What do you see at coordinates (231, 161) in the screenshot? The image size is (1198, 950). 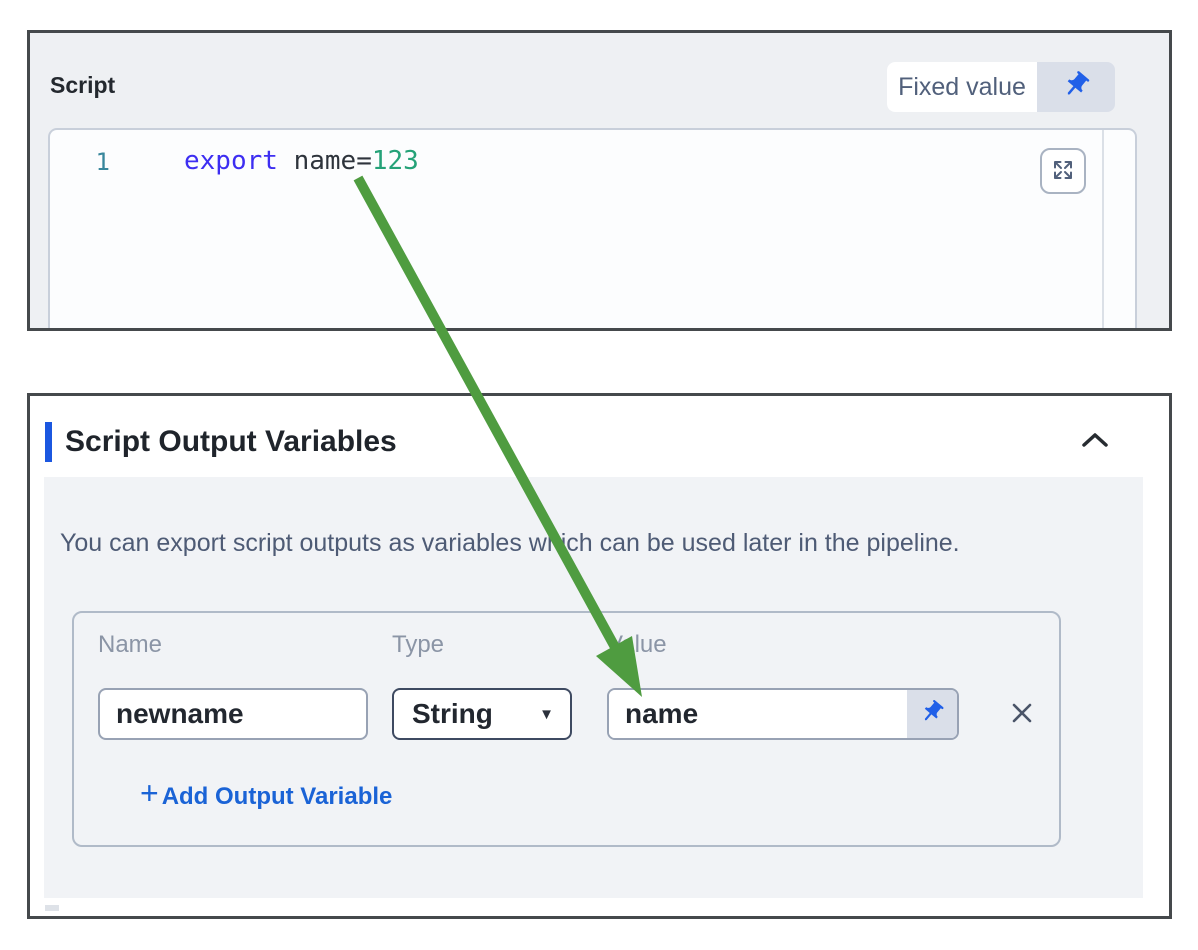 I see `code-keyword: export` at bounding box center [231, 161].